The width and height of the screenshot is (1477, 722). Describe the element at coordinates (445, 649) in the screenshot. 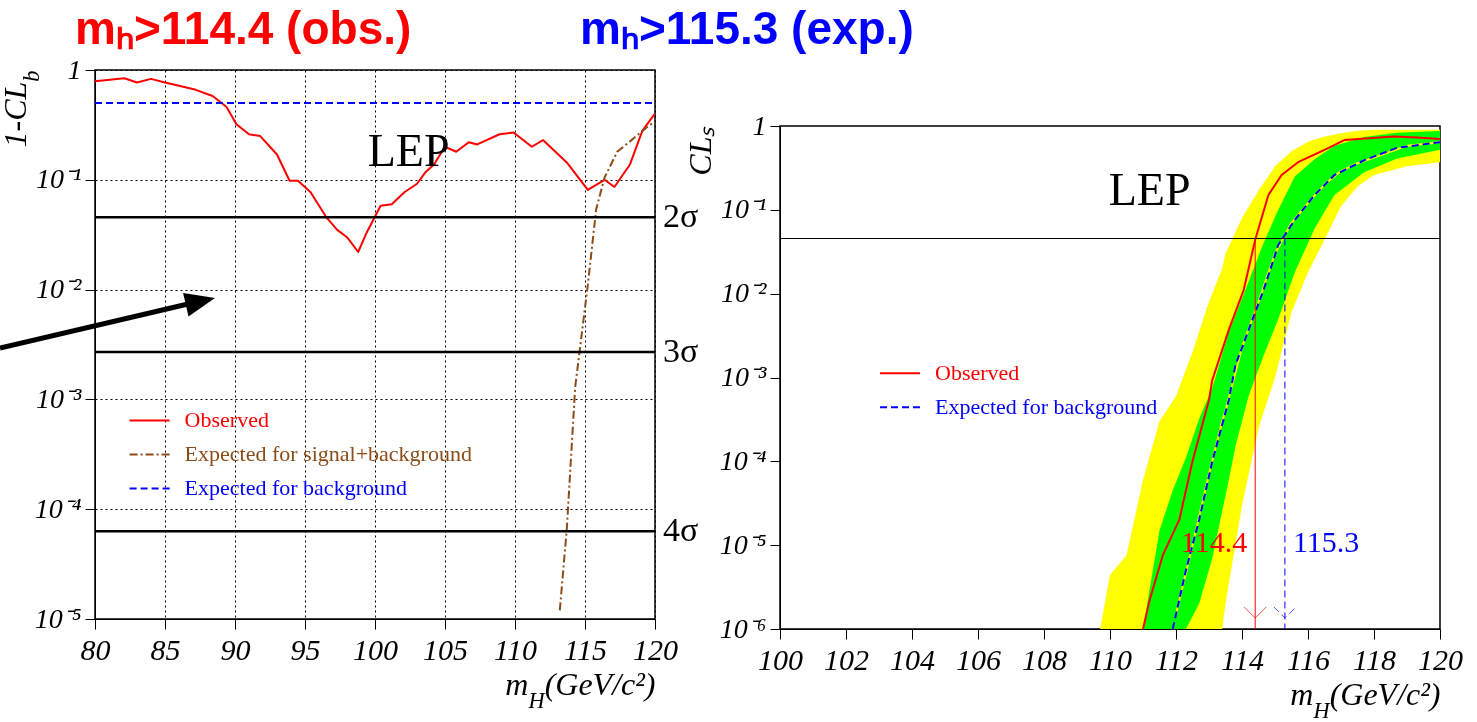

I see `x-tick-label: 105` at that location.